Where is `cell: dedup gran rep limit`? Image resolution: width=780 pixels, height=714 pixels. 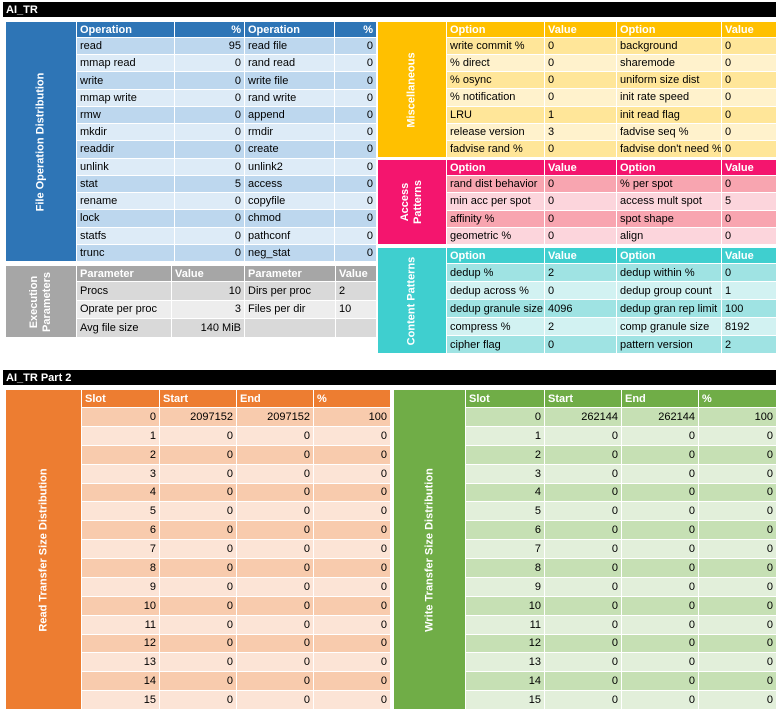
cell: dedup gran rep limit is located at coordinates (669, 309).